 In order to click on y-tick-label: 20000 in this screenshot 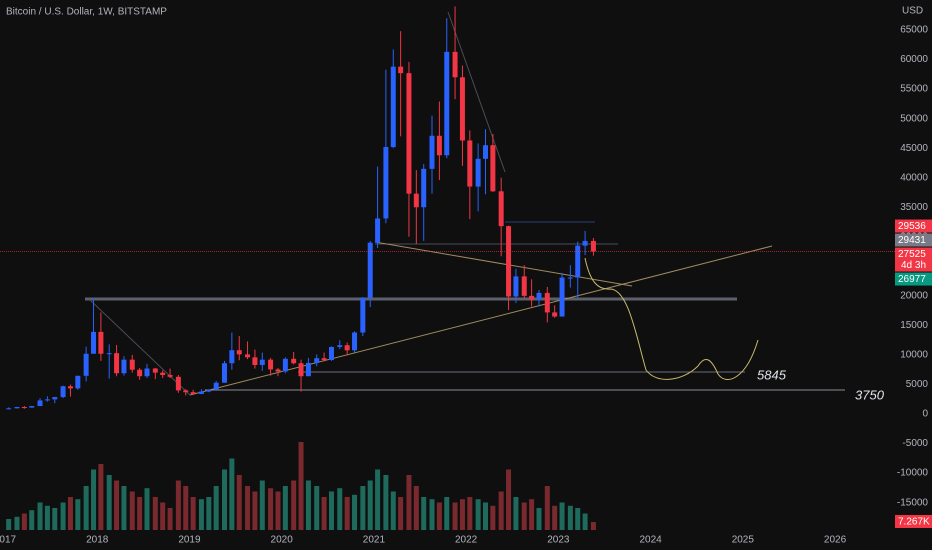, I will do `click(914, 296)`.